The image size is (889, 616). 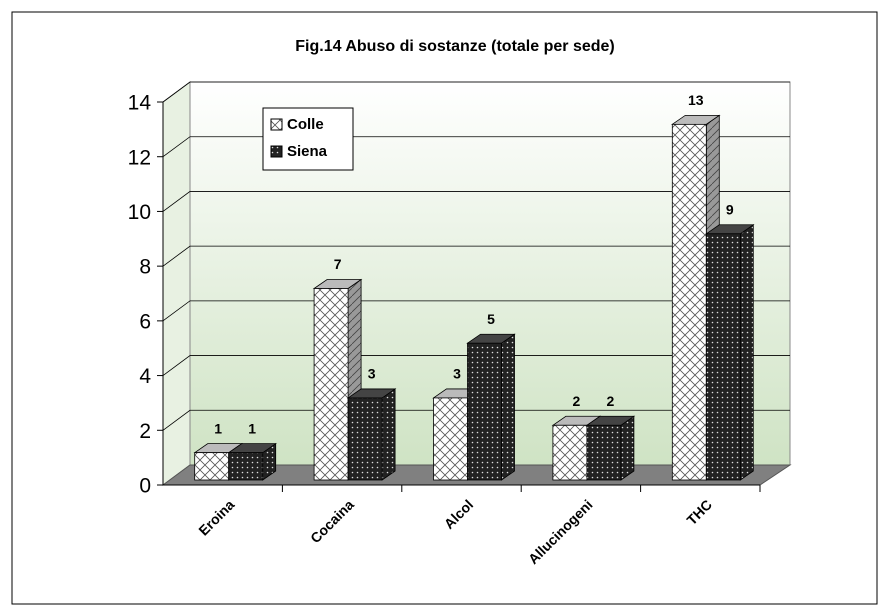 I want to click on legend: Colle Siena, so click(x=308, y=139).